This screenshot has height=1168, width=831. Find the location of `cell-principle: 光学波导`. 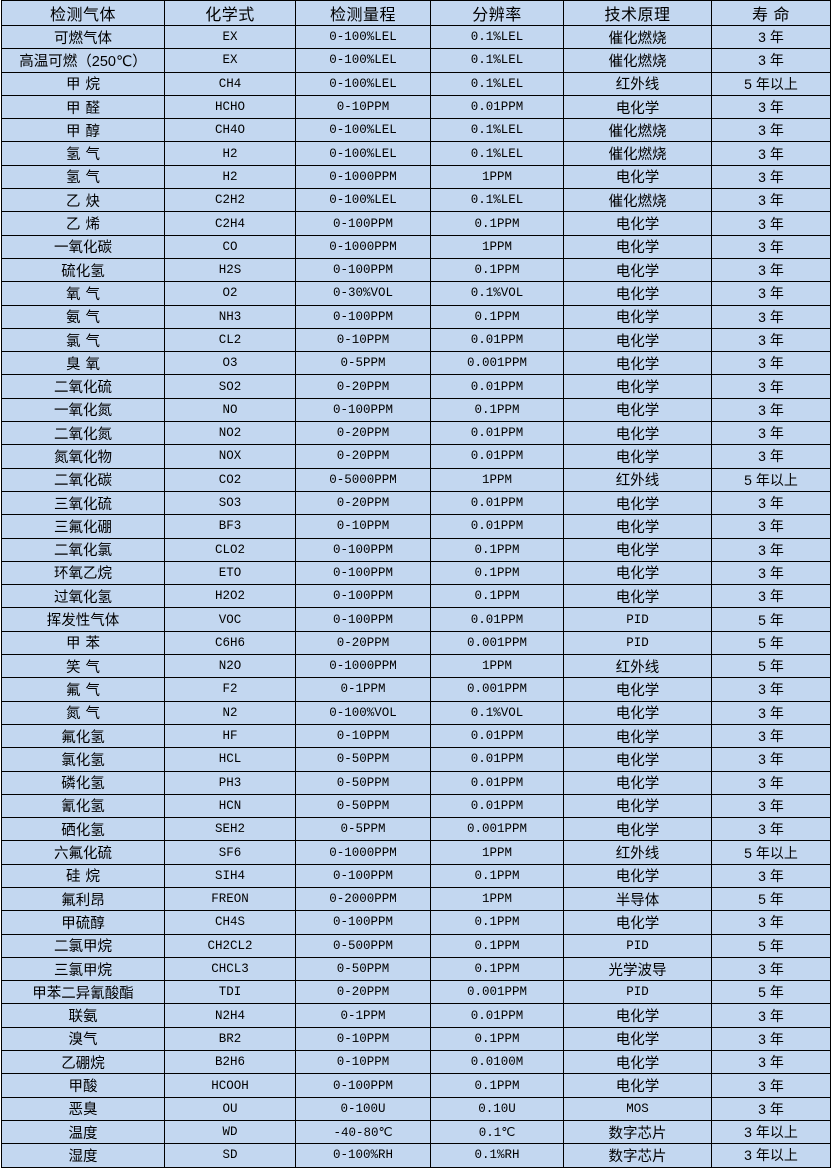

cell-principle: 光学波导 is located at coordinates (637, 969).